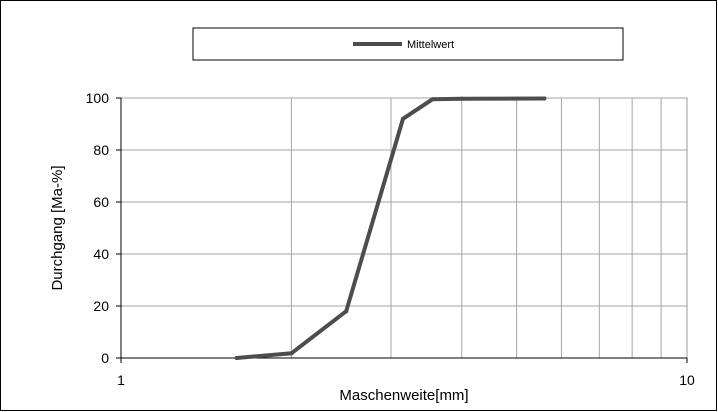  Describe the element at coordinates (430, 45) in the screenshot. I see `legend-label: Mittelwert` at that location.